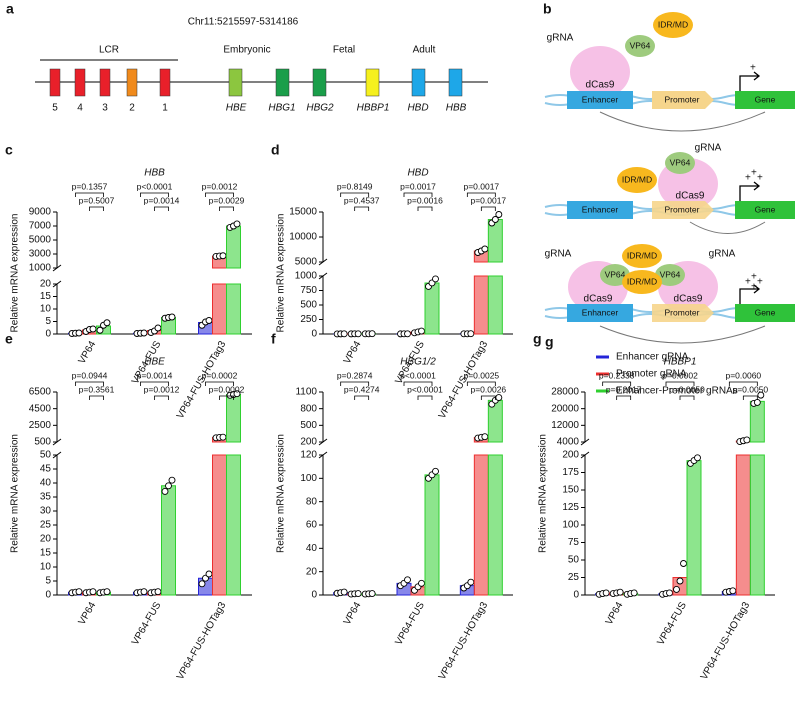  Describe the element at coordinates (672, 623) in the screenshot. I see `x-tick-label: VP64-FUS` at that location.